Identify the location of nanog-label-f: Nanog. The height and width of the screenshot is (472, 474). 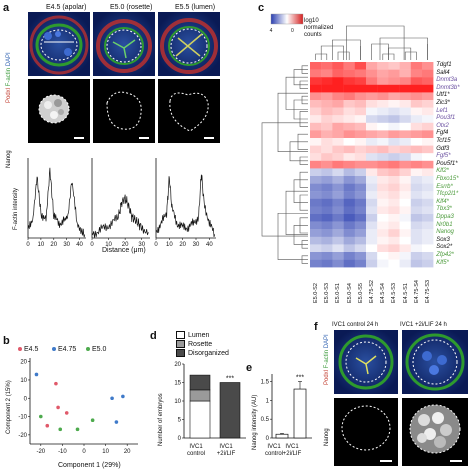
(327, 437).